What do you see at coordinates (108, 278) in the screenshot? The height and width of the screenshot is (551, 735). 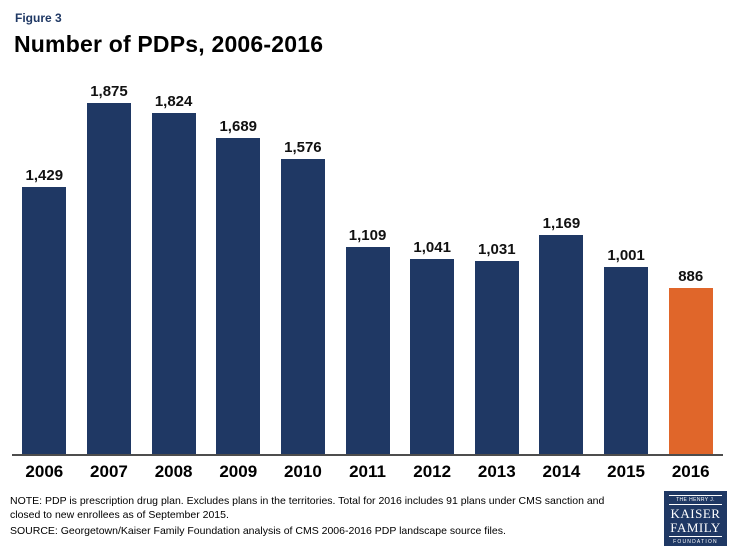 I see `bar-2007` at bounding box center [108, 278].